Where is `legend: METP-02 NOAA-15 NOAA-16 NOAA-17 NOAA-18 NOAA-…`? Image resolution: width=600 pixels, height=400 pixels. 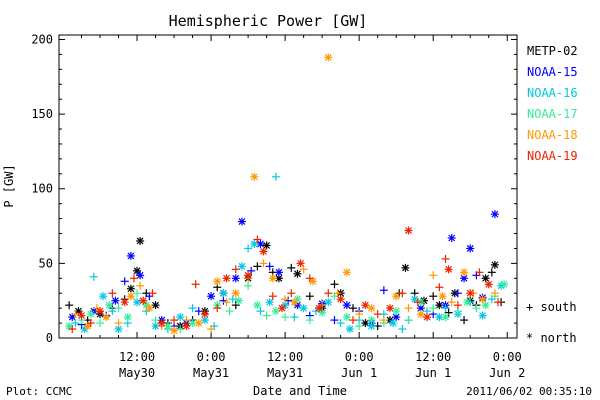 legend: METP-02 NOAA-15 NOAA-16 NOAA-17 NOAA-18 NOAA-… is located at coordinates (552, 103).